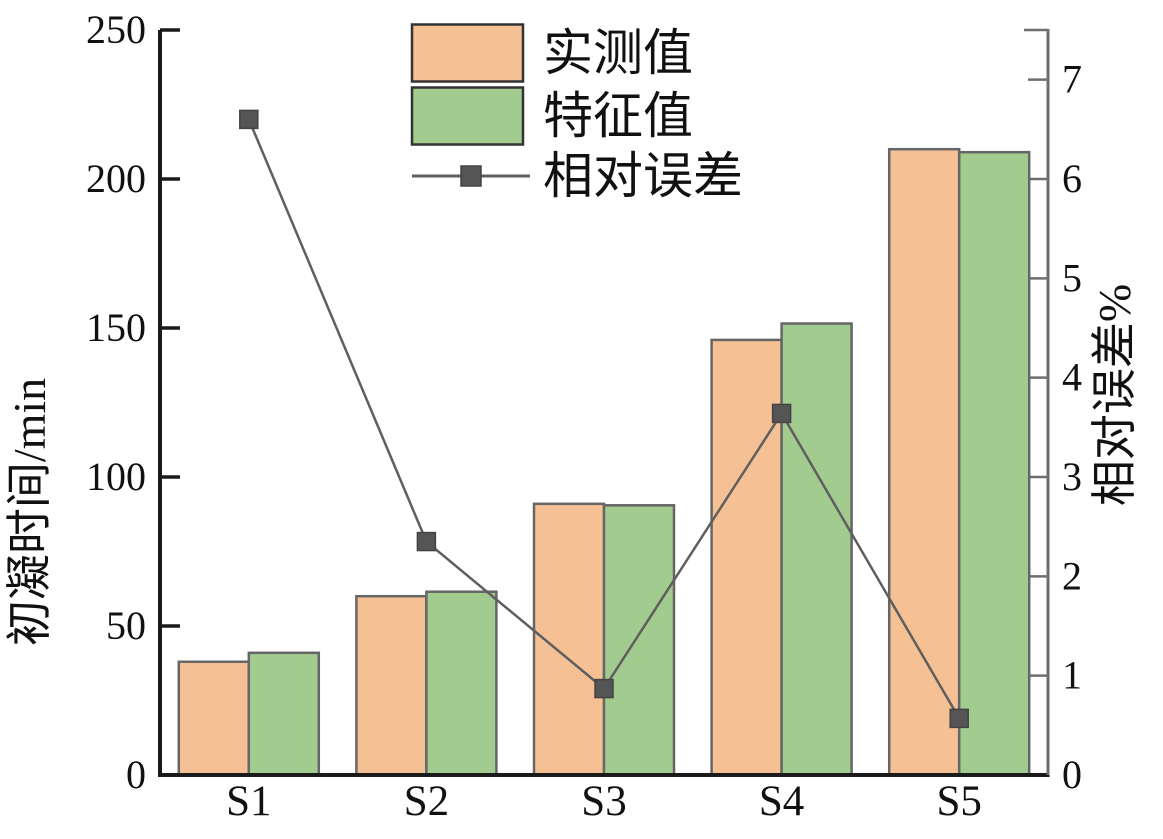 The image size is (1163, 839). What do you see at coordinates (284, 714) in the screenshot?
I see `bar-characteristic-S1` at bounding box center [284, 714].